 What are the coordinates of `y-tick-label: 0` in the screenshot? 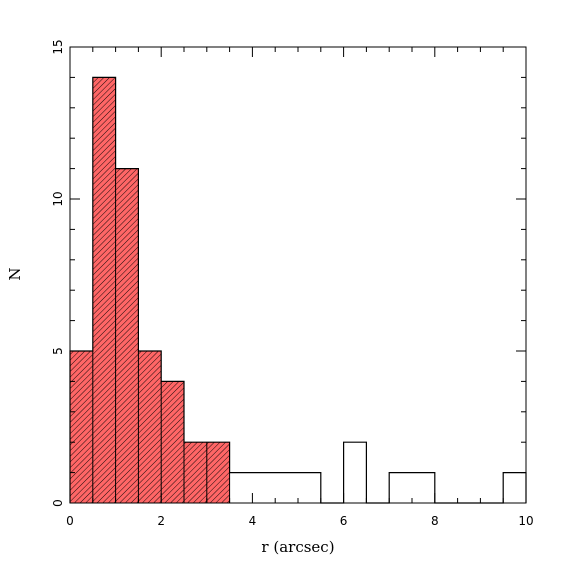 It's located at (58, 503).